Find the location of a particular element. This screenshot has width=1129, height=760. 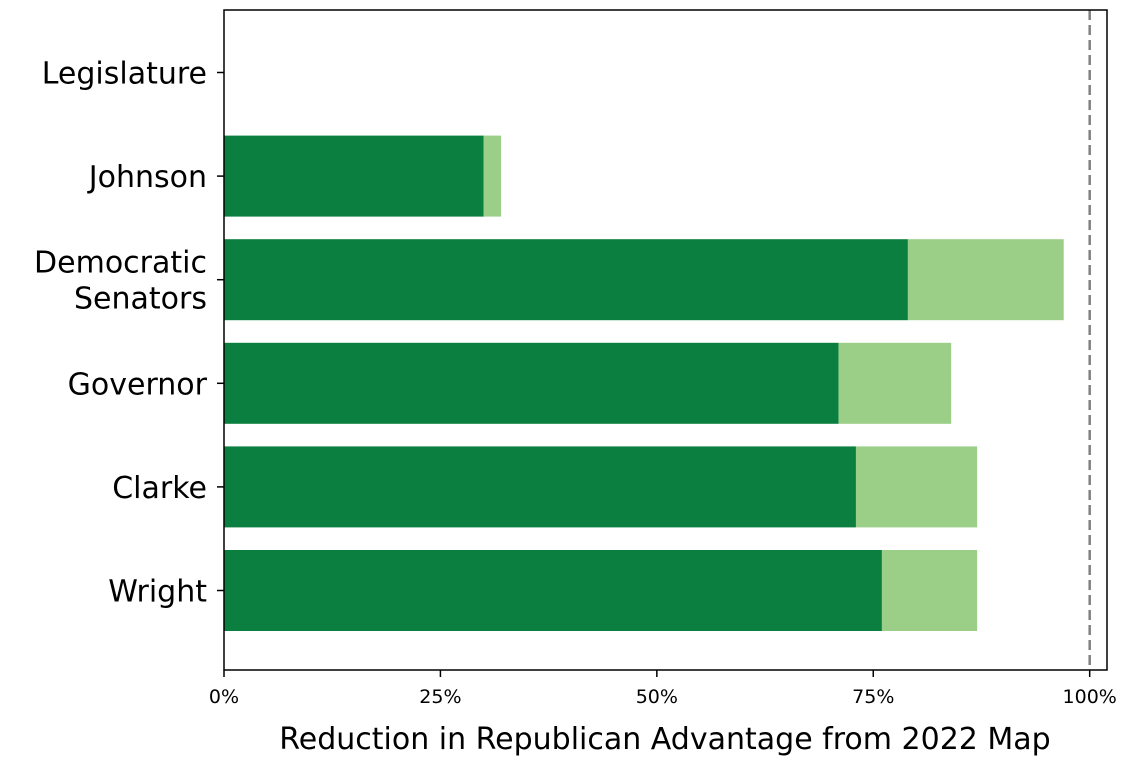

x-tick-label-0: 0% is located at coordinates (224, 697).